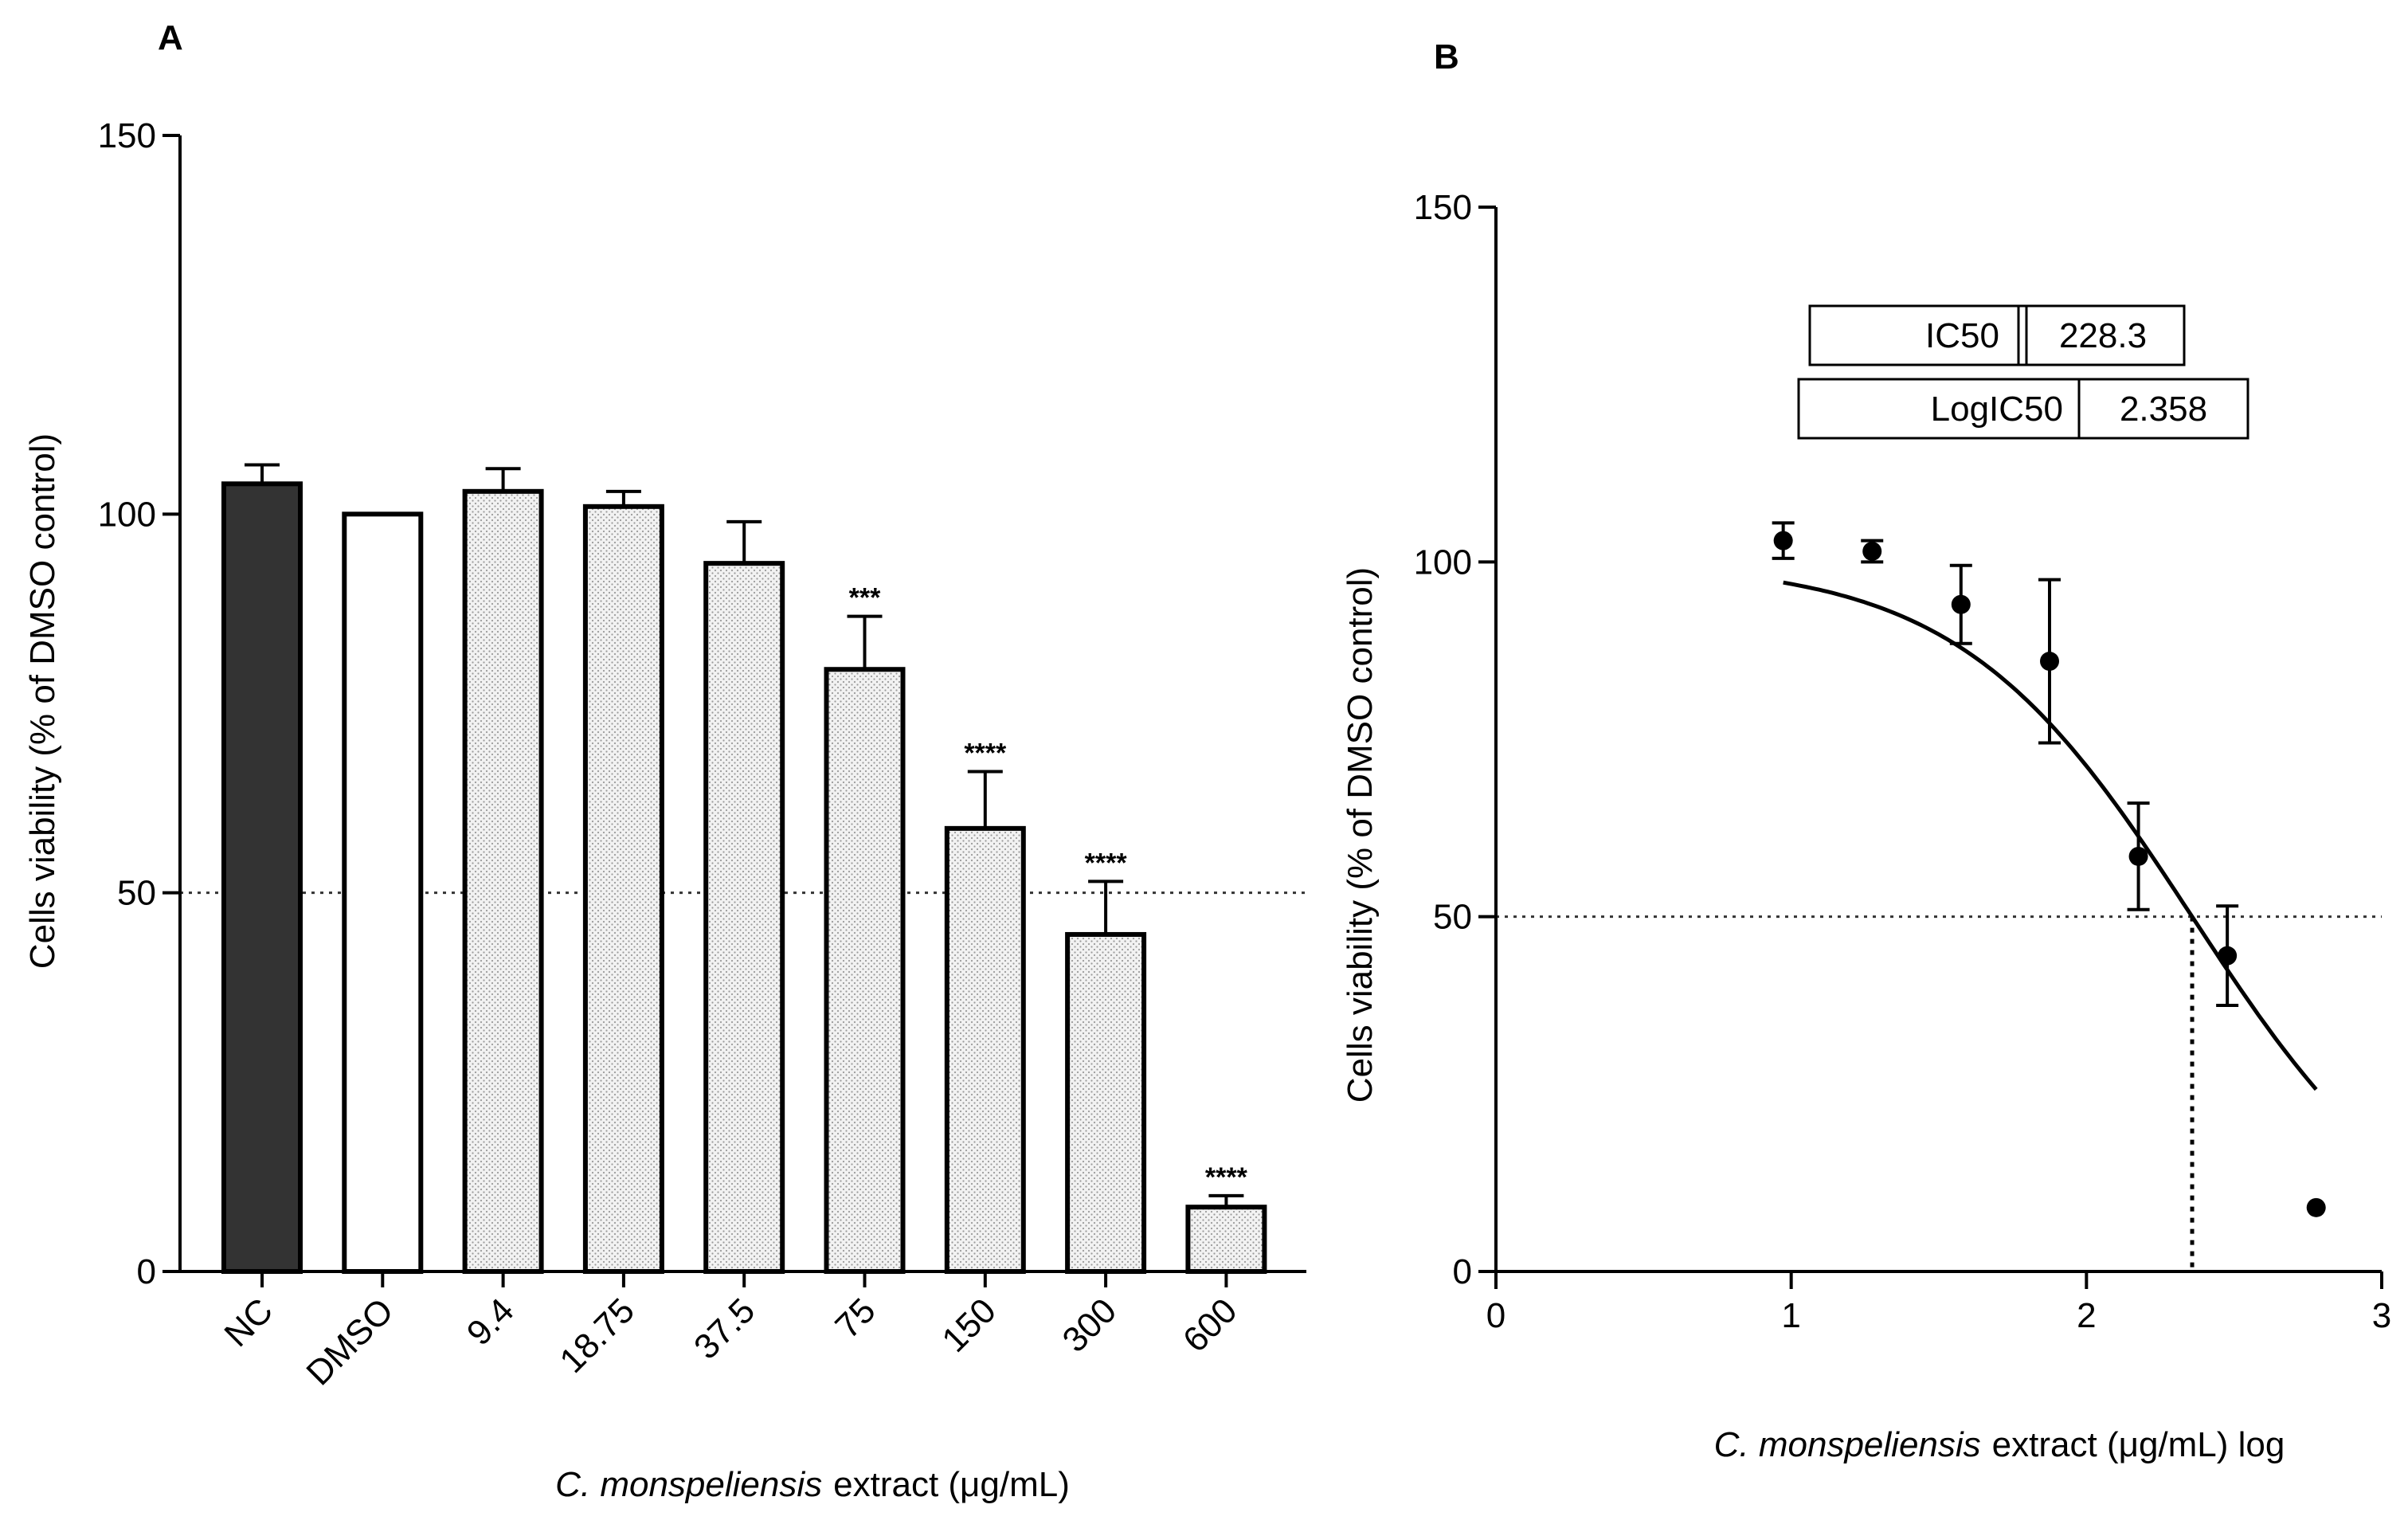 This screenshot has height=1528, width=2408. Describe the element at coordinates (1962, 335) in the screenshot. I see `ic50-label: IC50` at that location.